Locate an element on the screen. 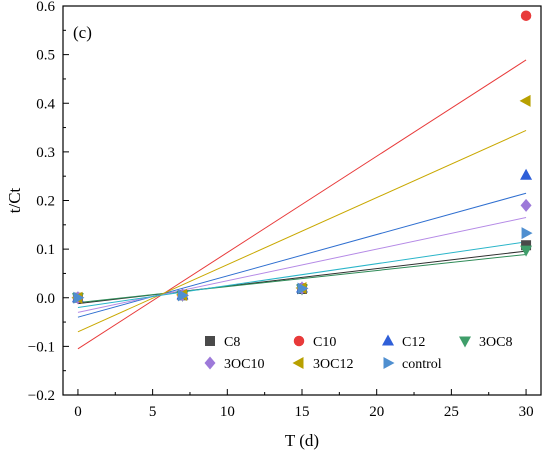 The image size is (550, 458). data-point-3oc12 is located at coordinates (525, 100).